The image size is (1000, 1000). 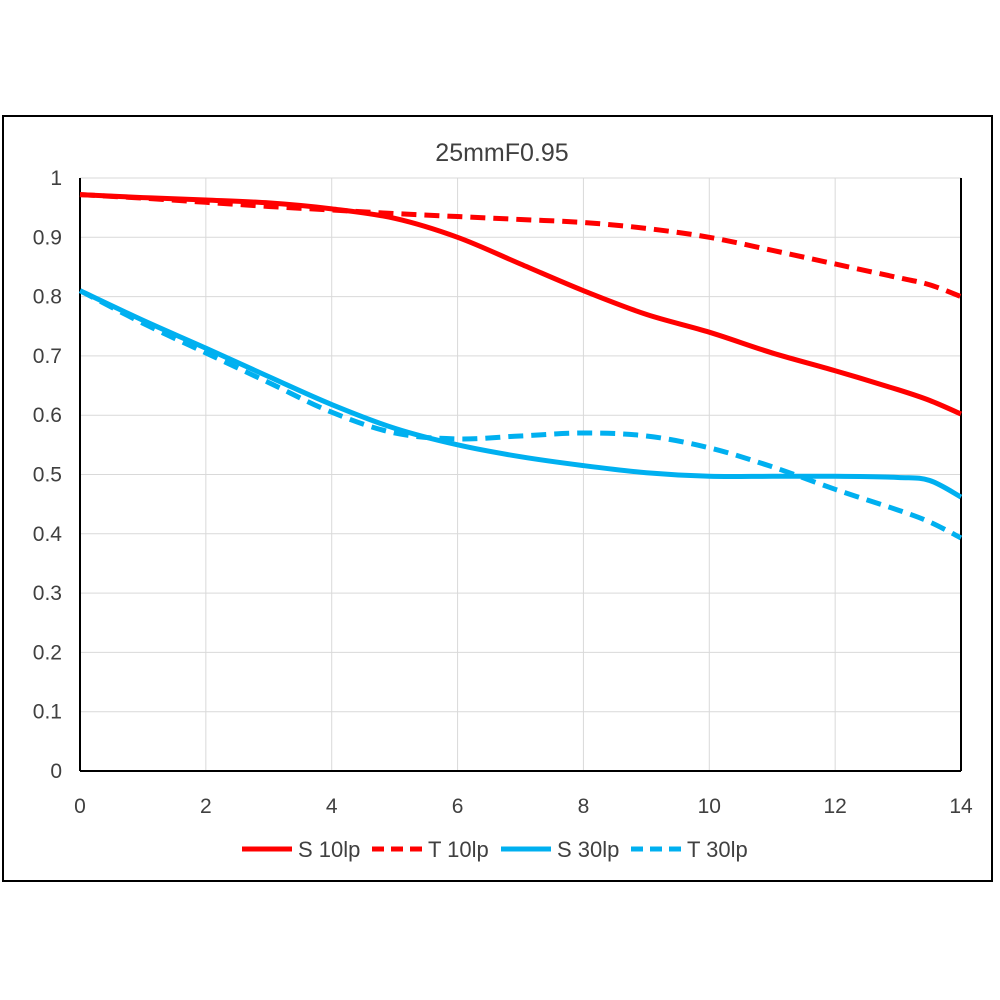 I want to click on y-tick-label: 1, so click(x=56, y=178).